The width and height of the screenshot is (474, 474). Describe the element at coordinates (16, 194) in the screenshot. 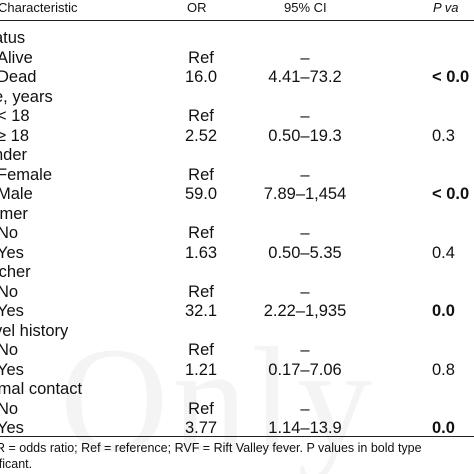

I see `row-level-label: Male` at that location.